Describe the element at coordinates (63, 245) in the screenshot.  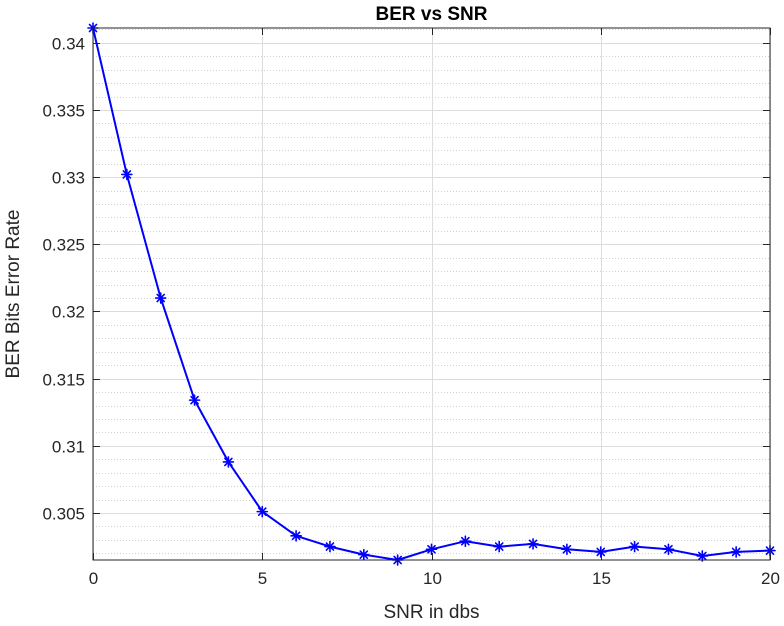
I see `y-tick-label: 0.325` at that location.